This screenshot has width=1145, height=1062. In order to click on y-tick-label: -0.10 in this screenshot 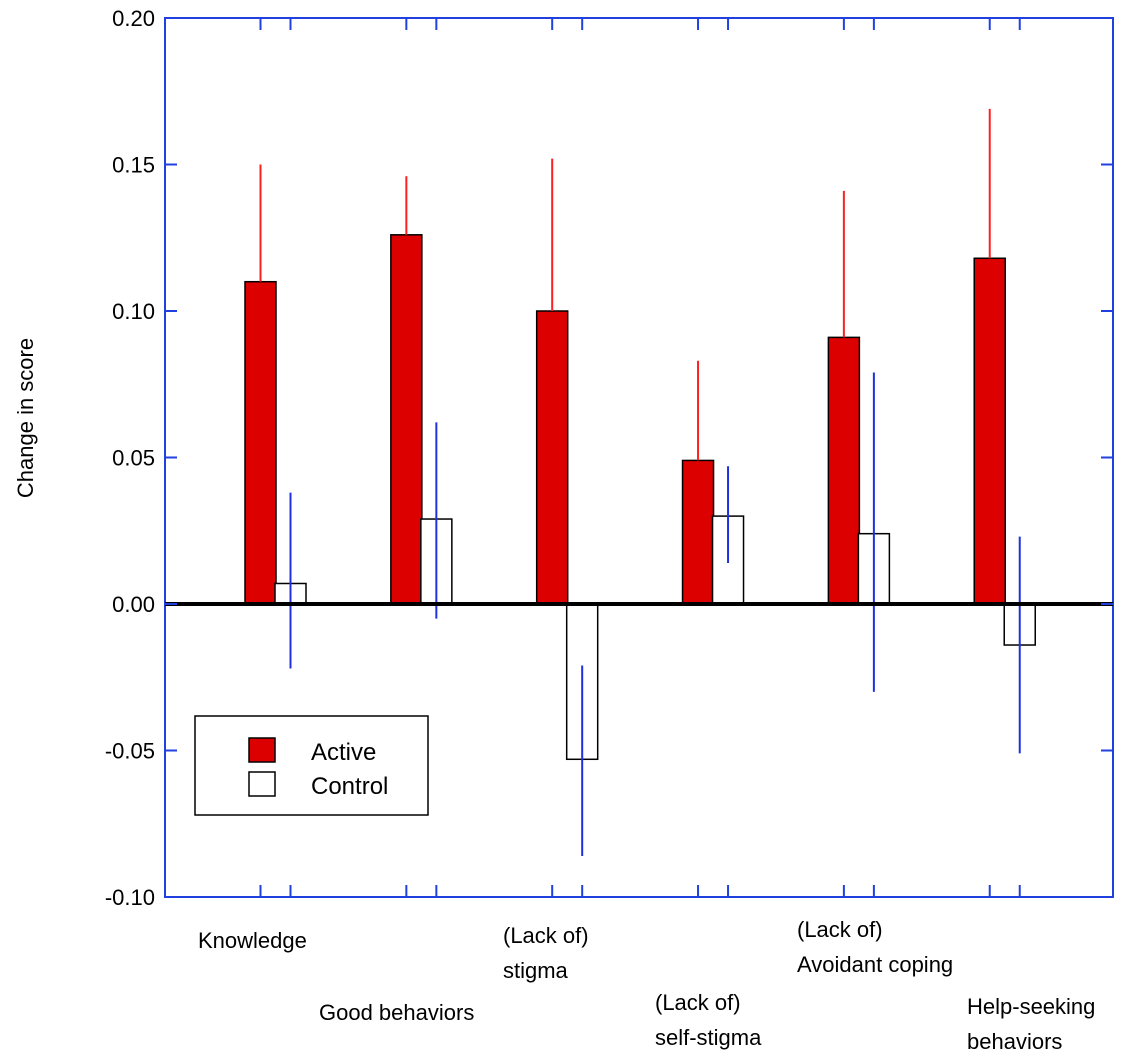, I will do `click(130, 897)`.